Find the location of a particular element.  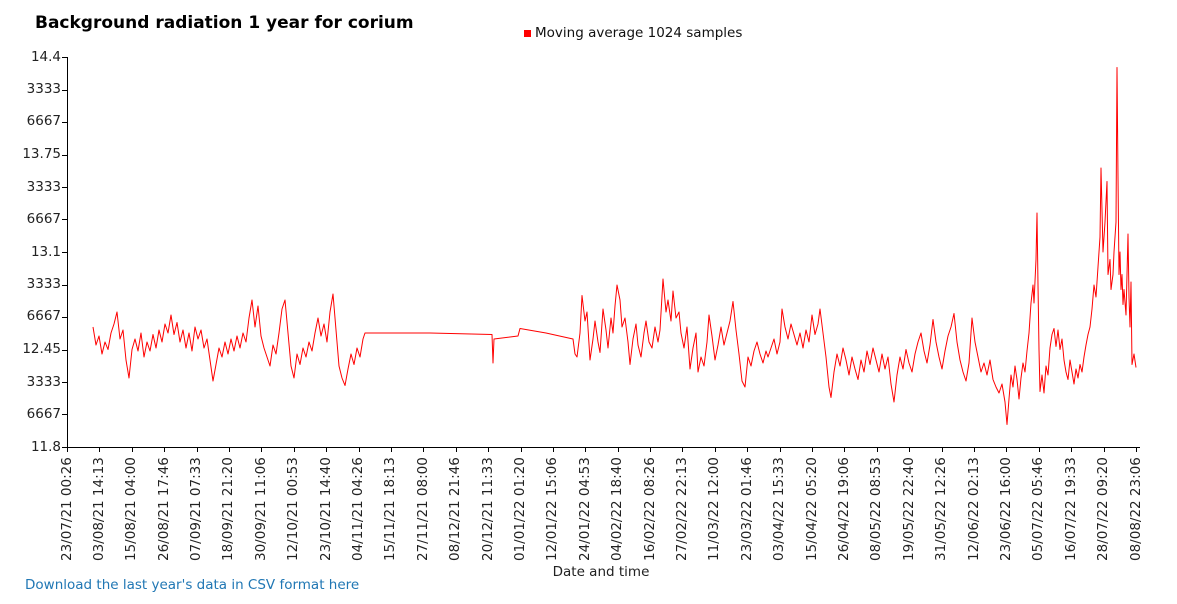

x-tick-label: 15/11/21 18:13 is located at coordinates (390, 509).